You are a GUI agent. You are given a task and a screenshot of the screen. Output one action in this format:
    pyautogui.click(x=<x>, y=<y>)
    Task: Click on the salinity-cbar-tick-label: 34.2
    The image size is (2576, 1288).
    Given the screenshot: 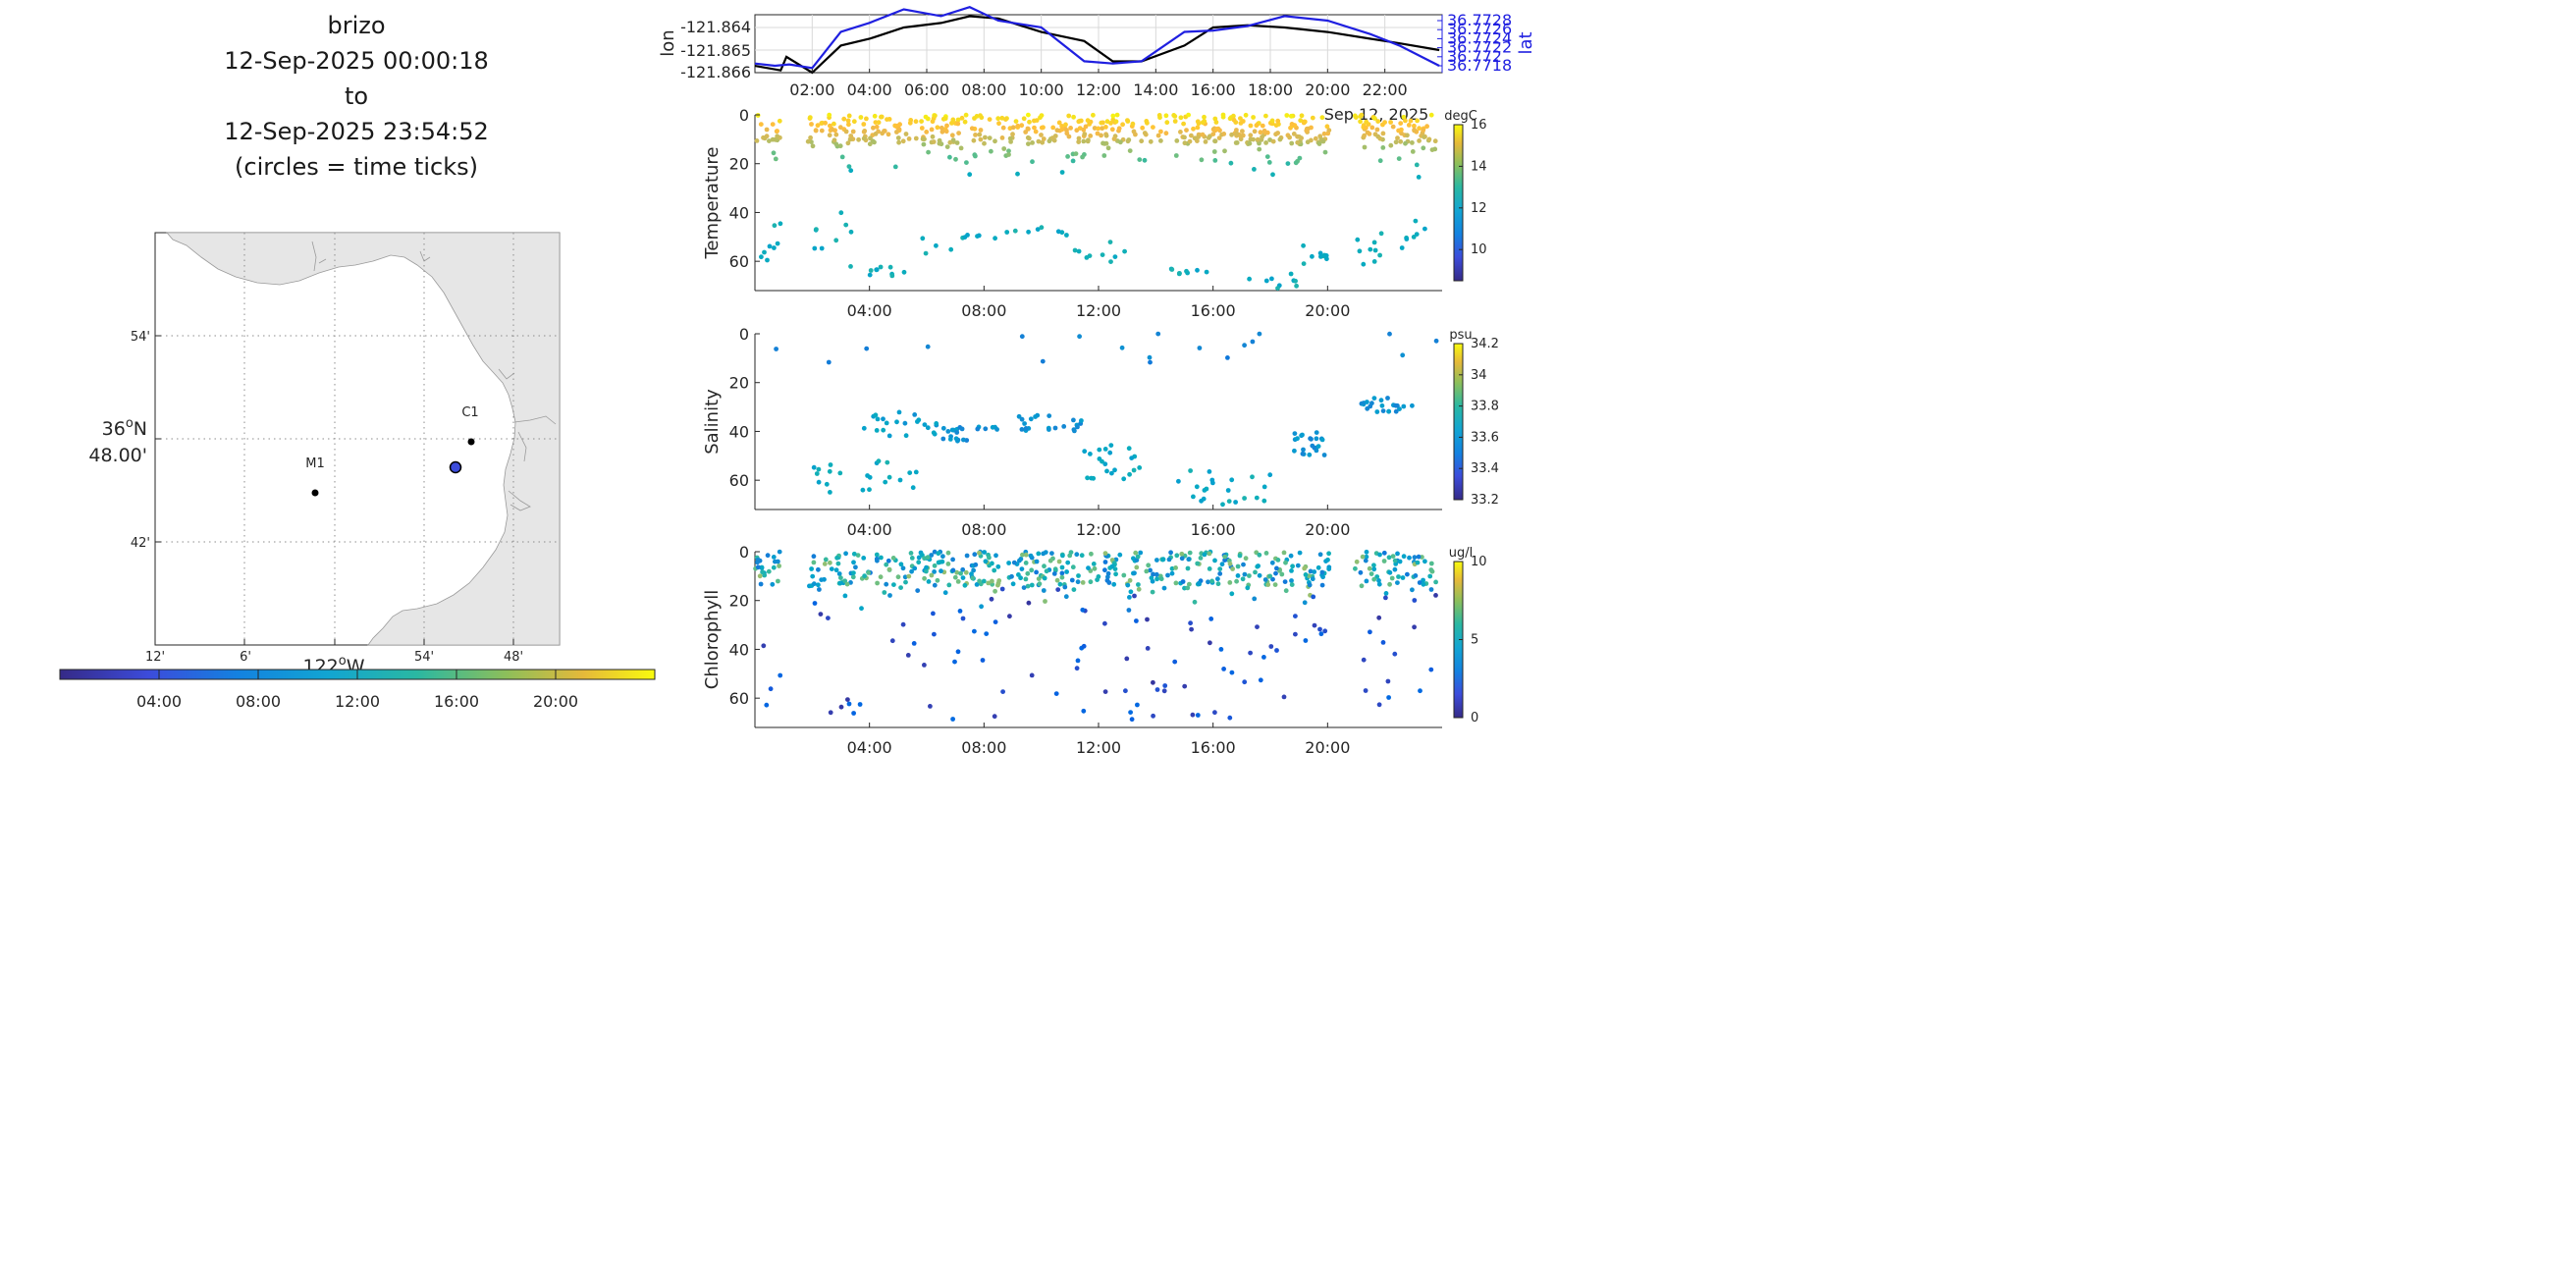 What is the action you would take?
    pyautogui.click(x=1485, y=344)
    